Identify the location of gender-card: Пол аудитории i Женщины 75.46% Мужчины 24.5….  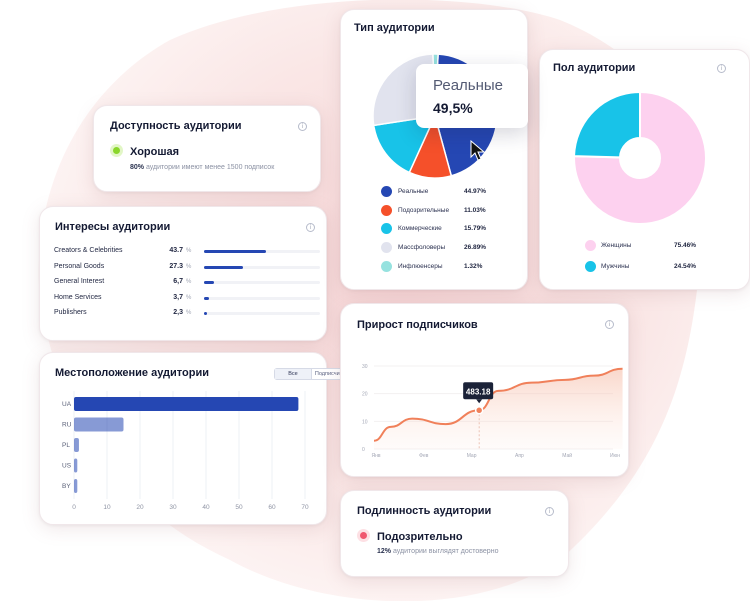
(644, 169).